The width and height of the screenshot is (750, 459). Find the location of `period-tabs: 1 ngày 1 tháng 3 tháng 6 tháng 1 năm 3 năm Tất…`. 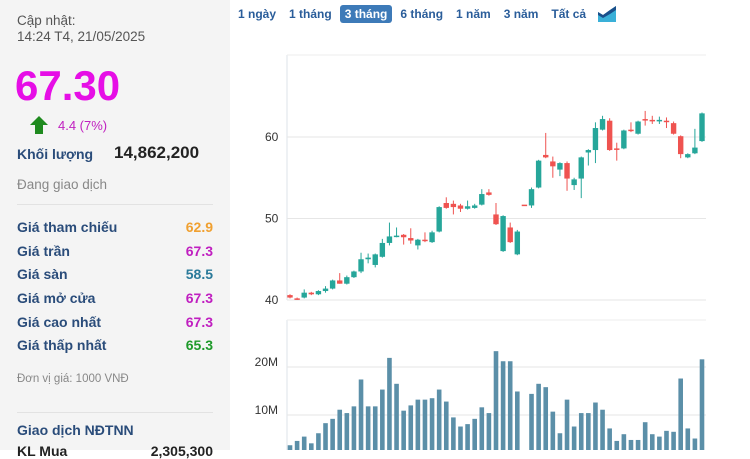

period-tabs: 1 ngày 1 tháng 3 tháng 6 tháng 1 năm 3 năm Tất… is located at coordinates (425, 14).